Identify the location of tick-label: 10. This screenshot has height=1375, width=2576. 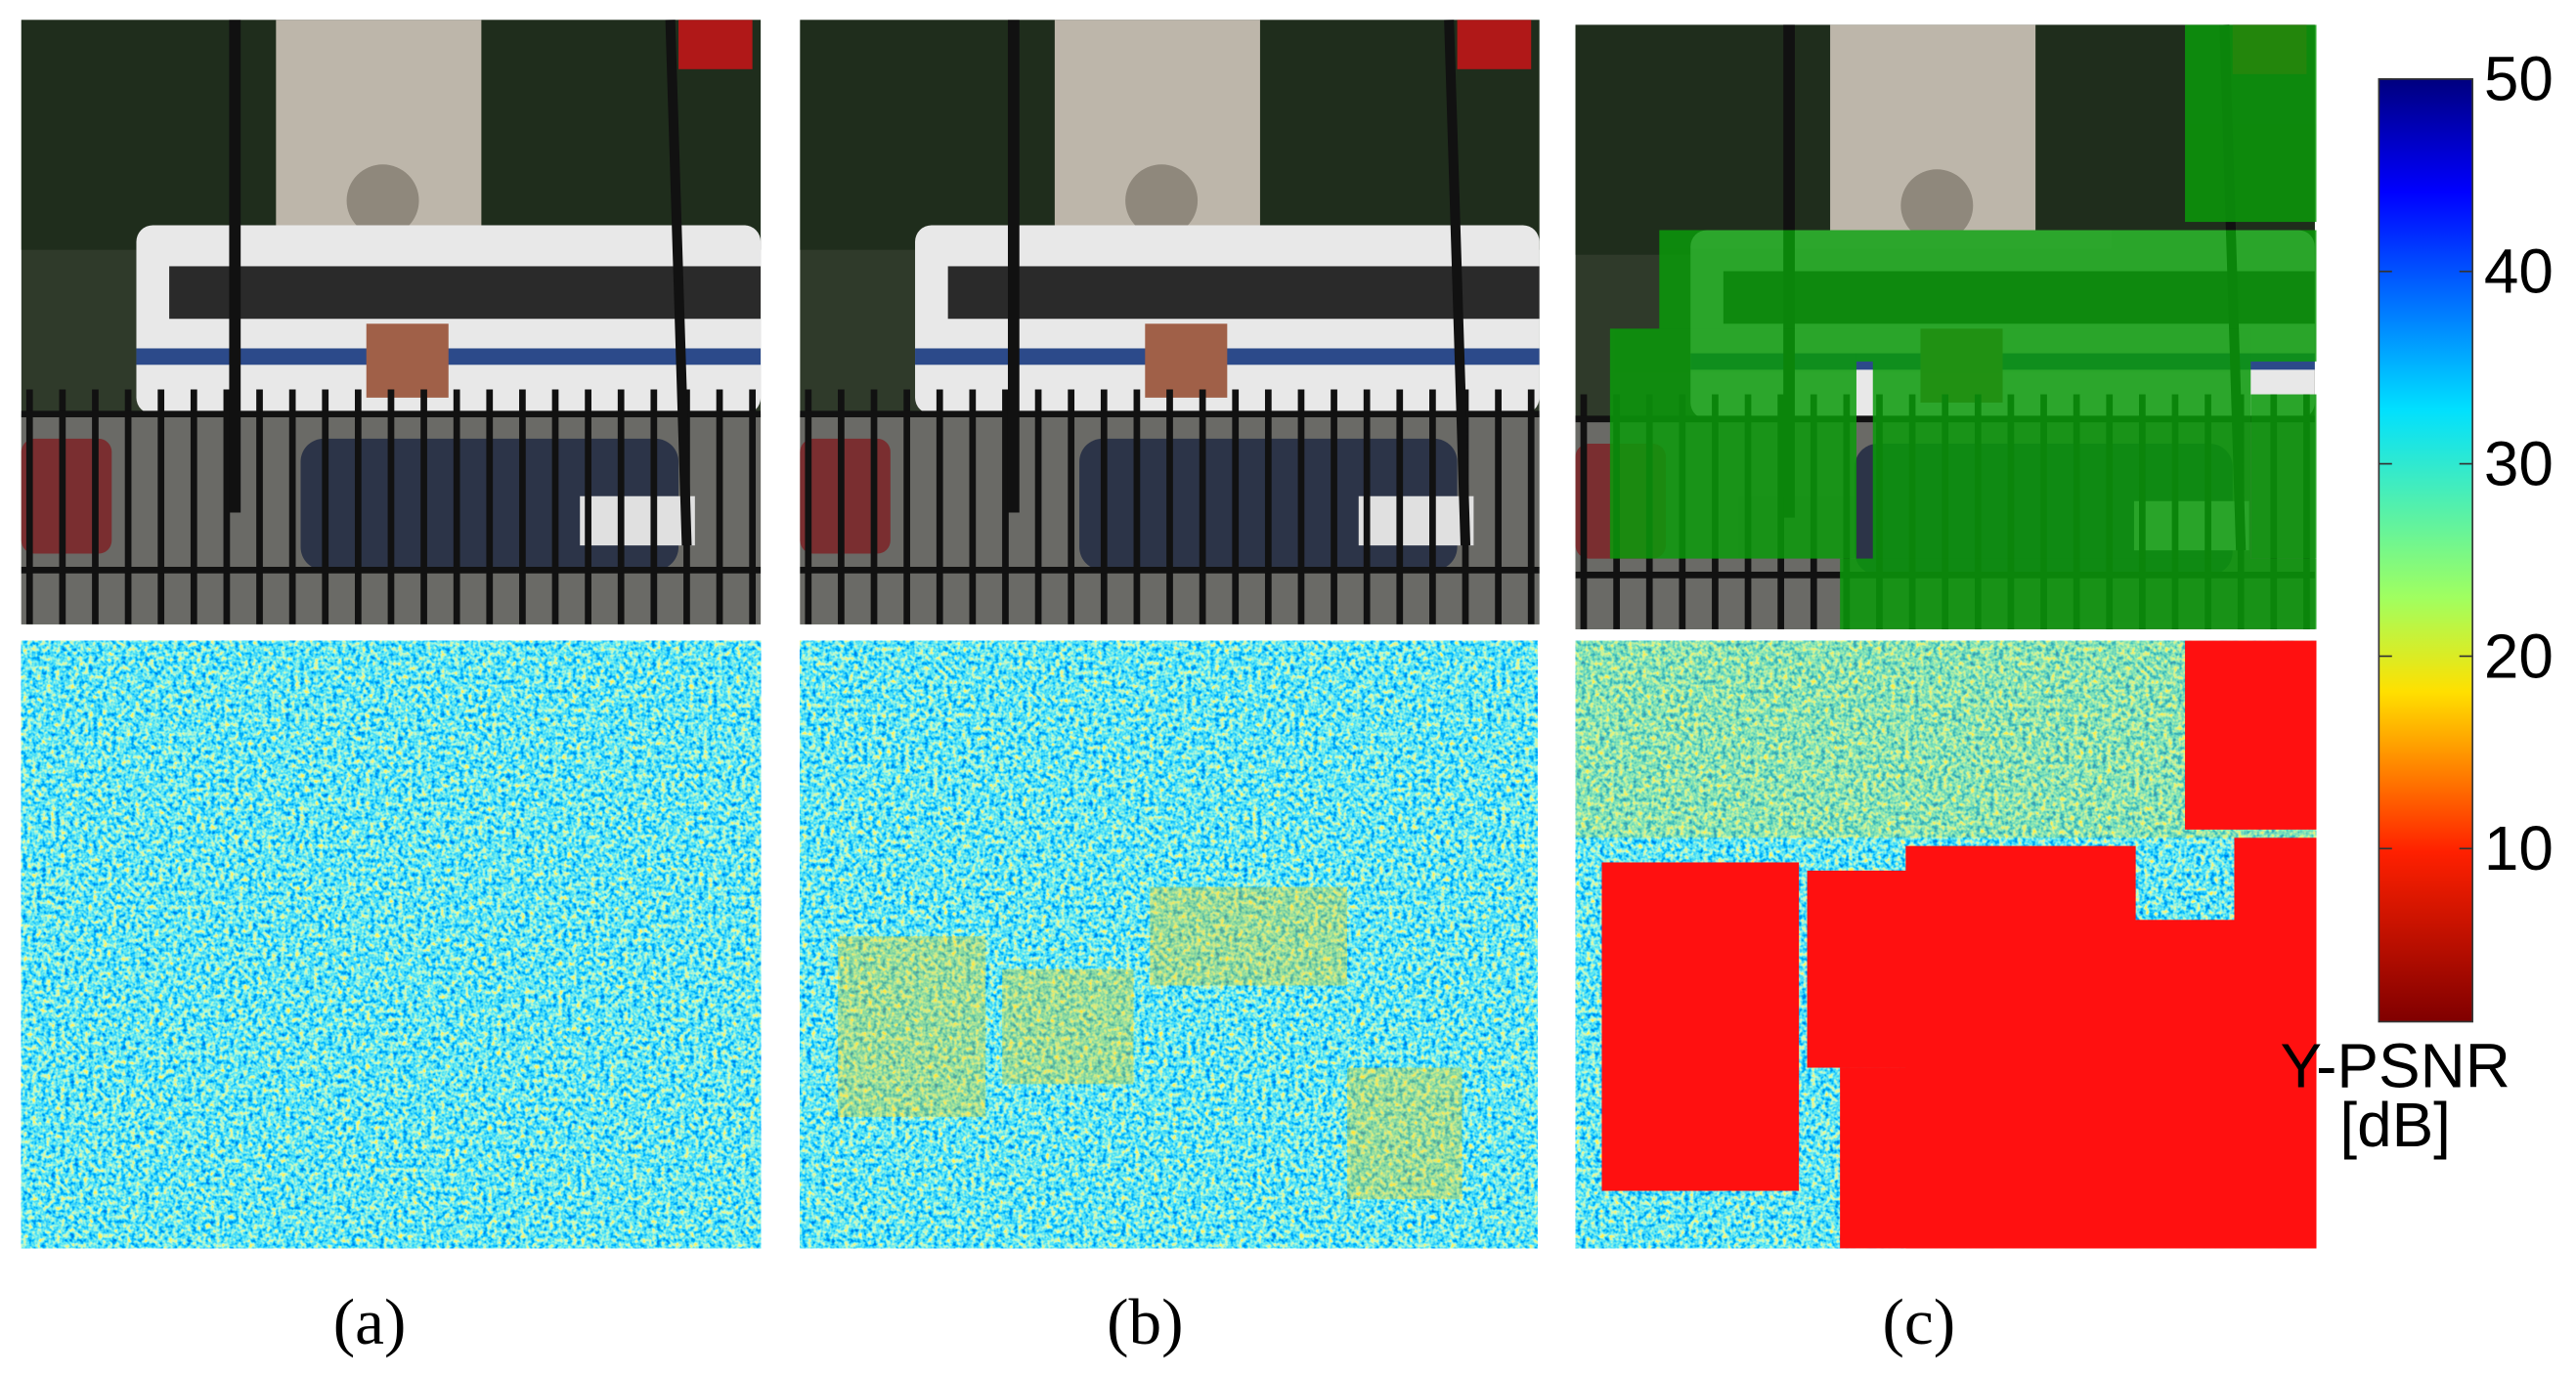
(2519, 848).